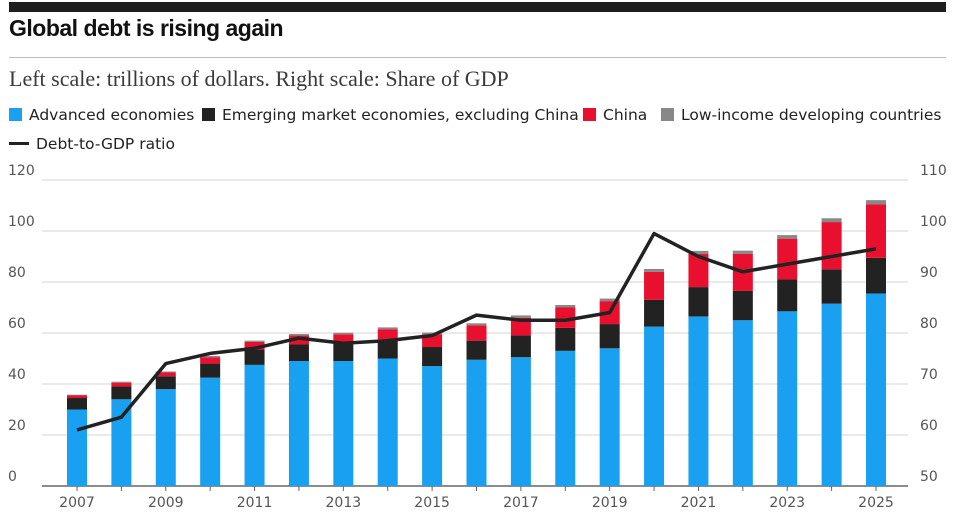 The height and width of the screenshot is (532, 958). Describe the element at coordinates (477, 7) in the screenshot. I see `top-bar` at that location.